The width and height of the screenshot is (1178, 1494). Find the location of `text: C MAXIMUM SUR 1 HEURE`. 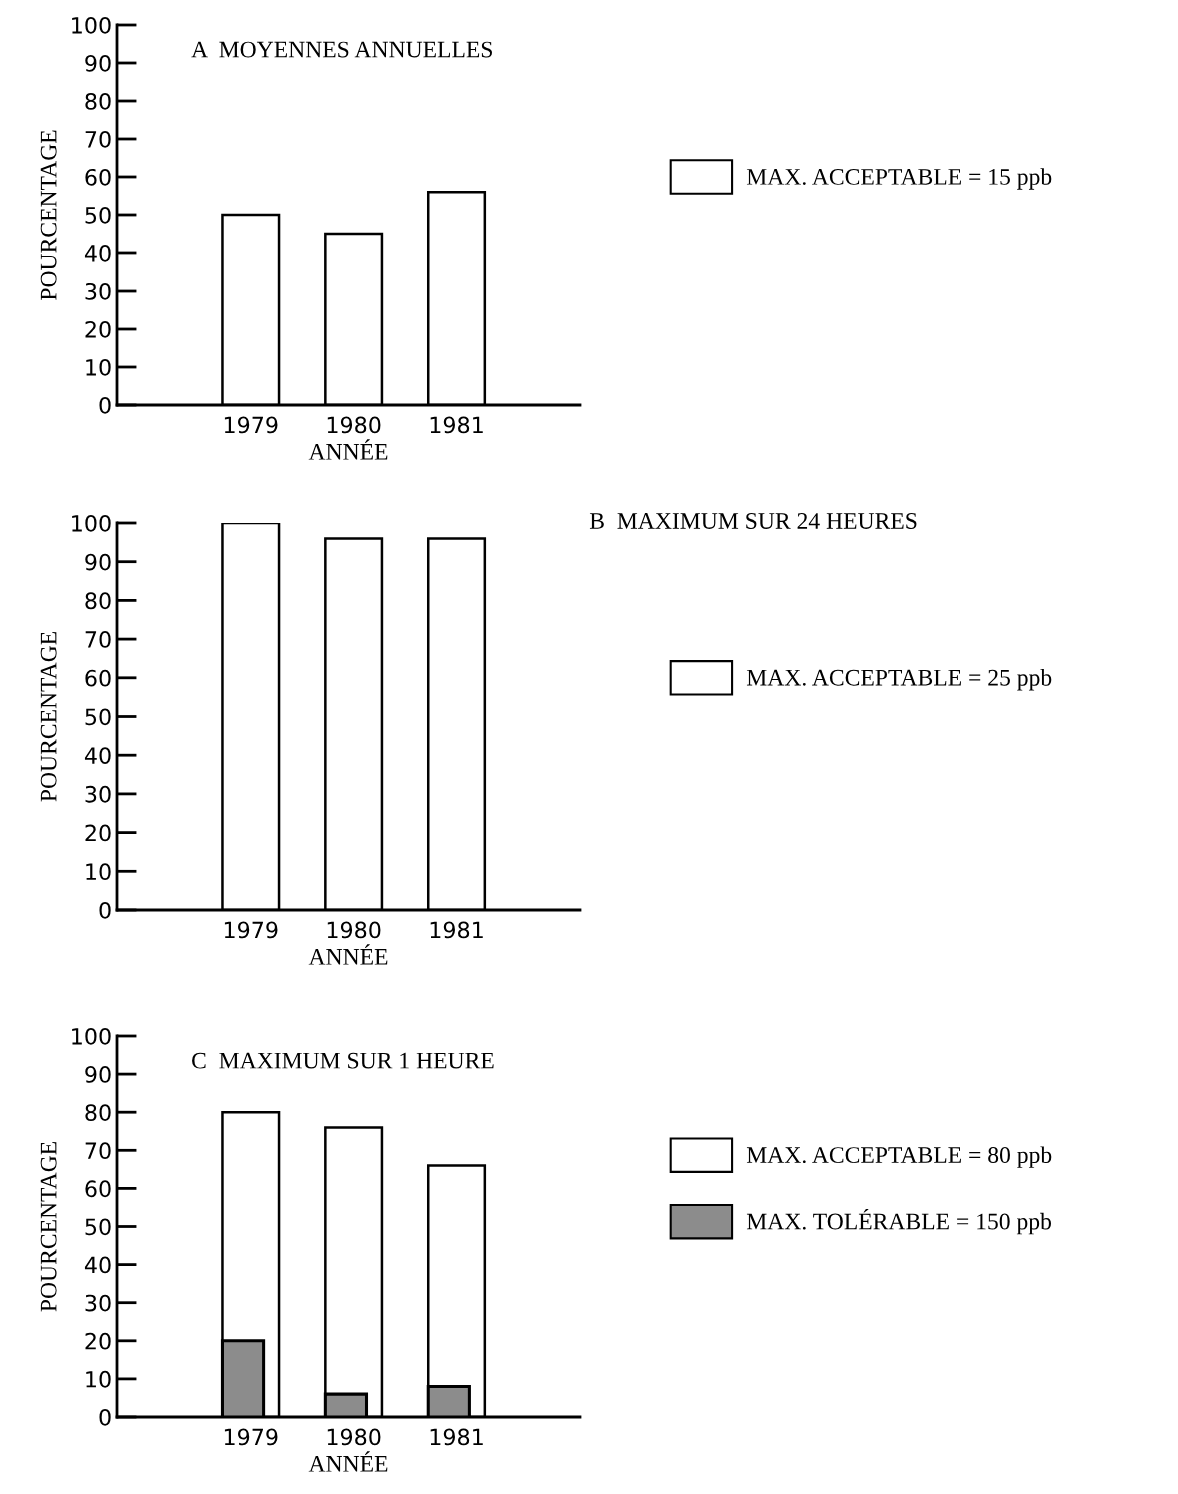

text: C MAXIMUM SUR 1 HEURE is located at coordinates (343, 1060).